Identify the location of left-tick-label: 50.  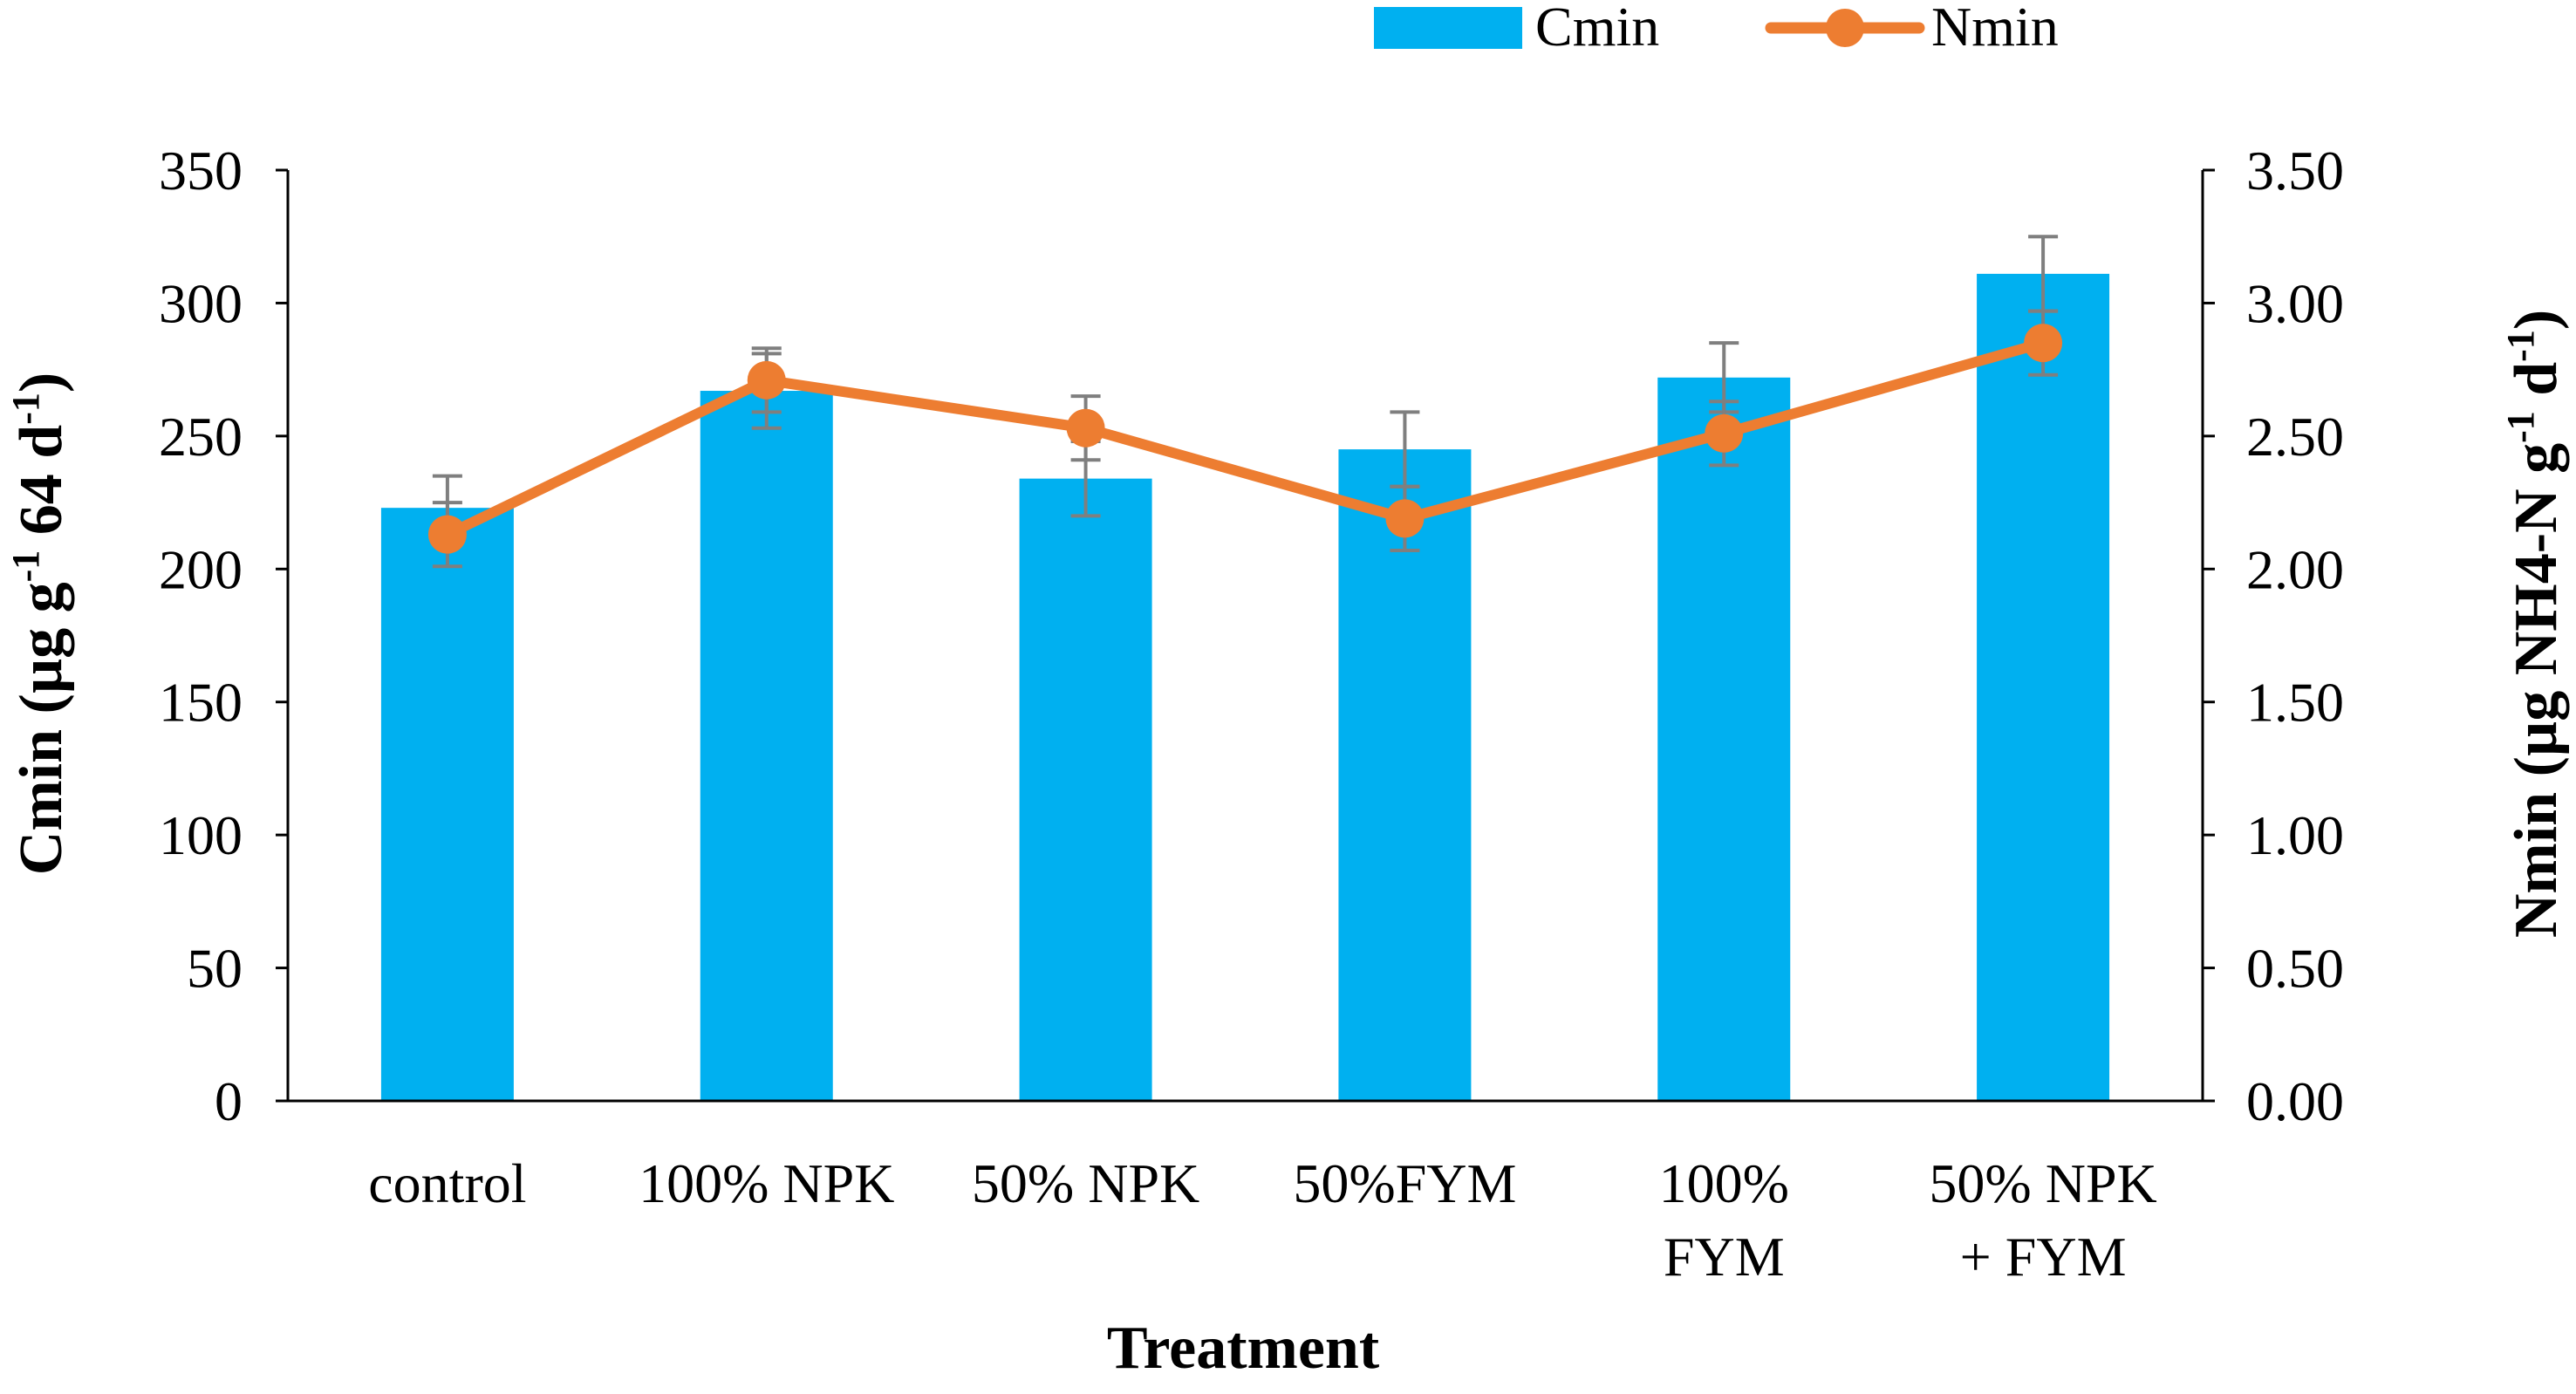
(215, 969).